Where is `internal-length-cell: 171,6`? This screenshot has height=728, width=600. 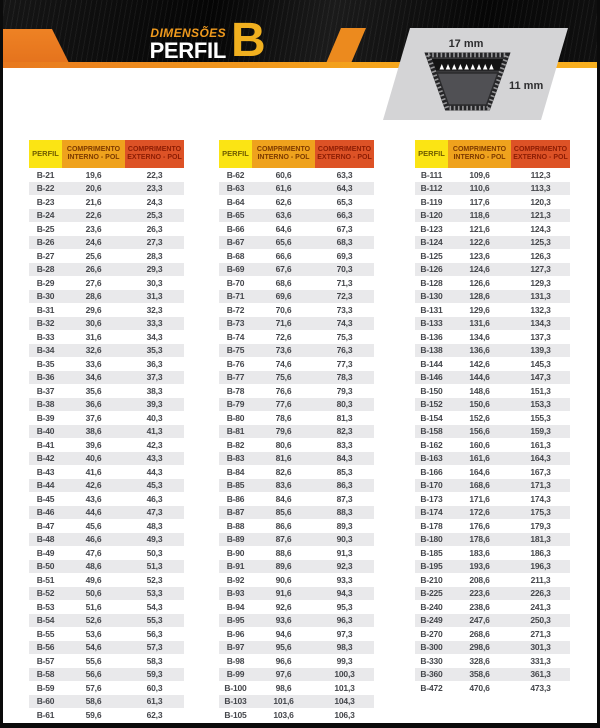
internal-length-cell: 171,6 is located at coordinates (479, 498).